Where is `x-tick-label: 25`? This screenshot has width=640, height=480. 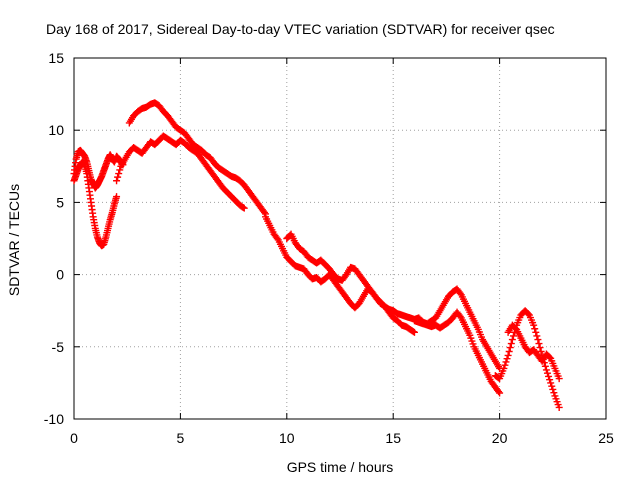 x-tick-label: 25 is located at coordinates (606, 438).